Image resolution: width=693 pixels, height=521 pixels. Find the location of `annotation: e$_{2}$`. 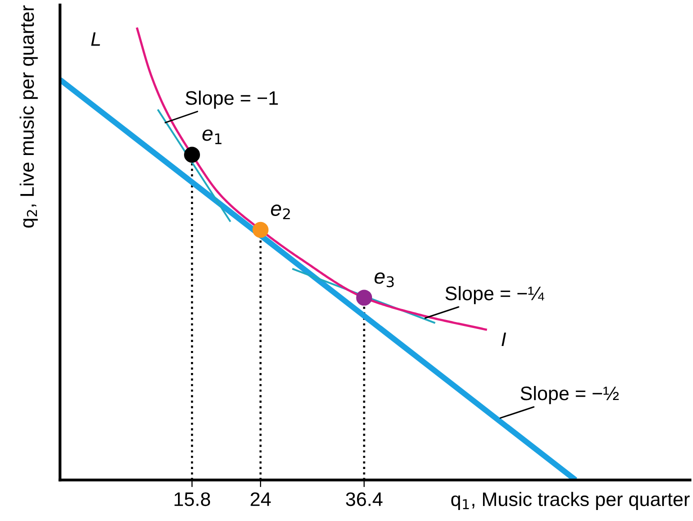

annotation: e$_{2}$ is located at coordinates (280, 212).